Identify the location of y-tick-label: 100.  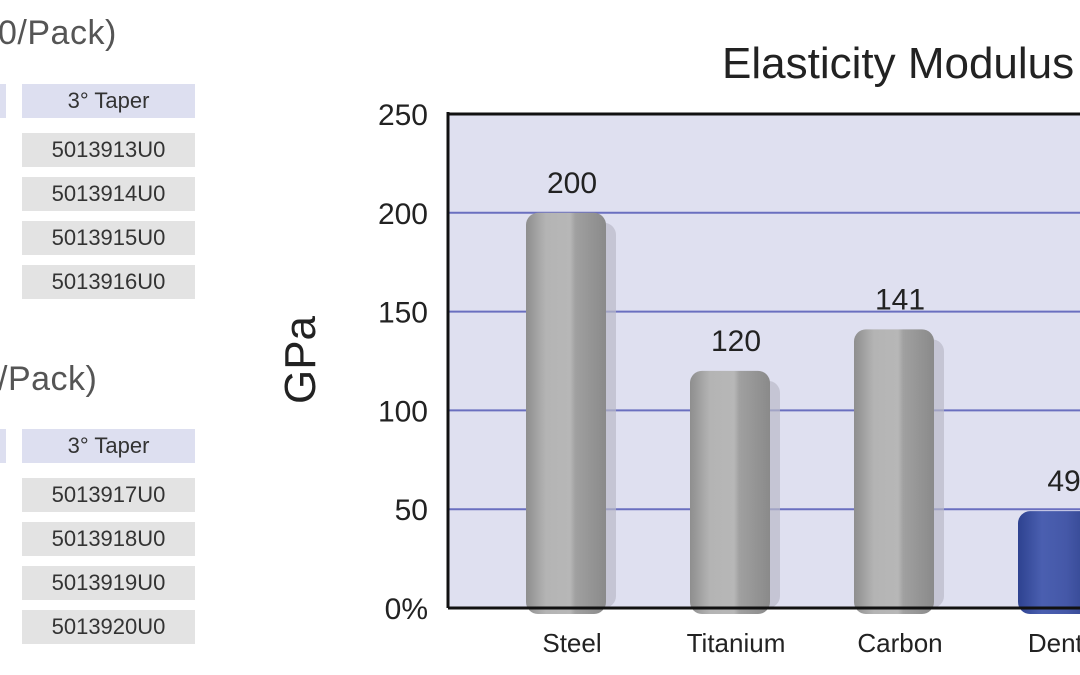
(403, 411).